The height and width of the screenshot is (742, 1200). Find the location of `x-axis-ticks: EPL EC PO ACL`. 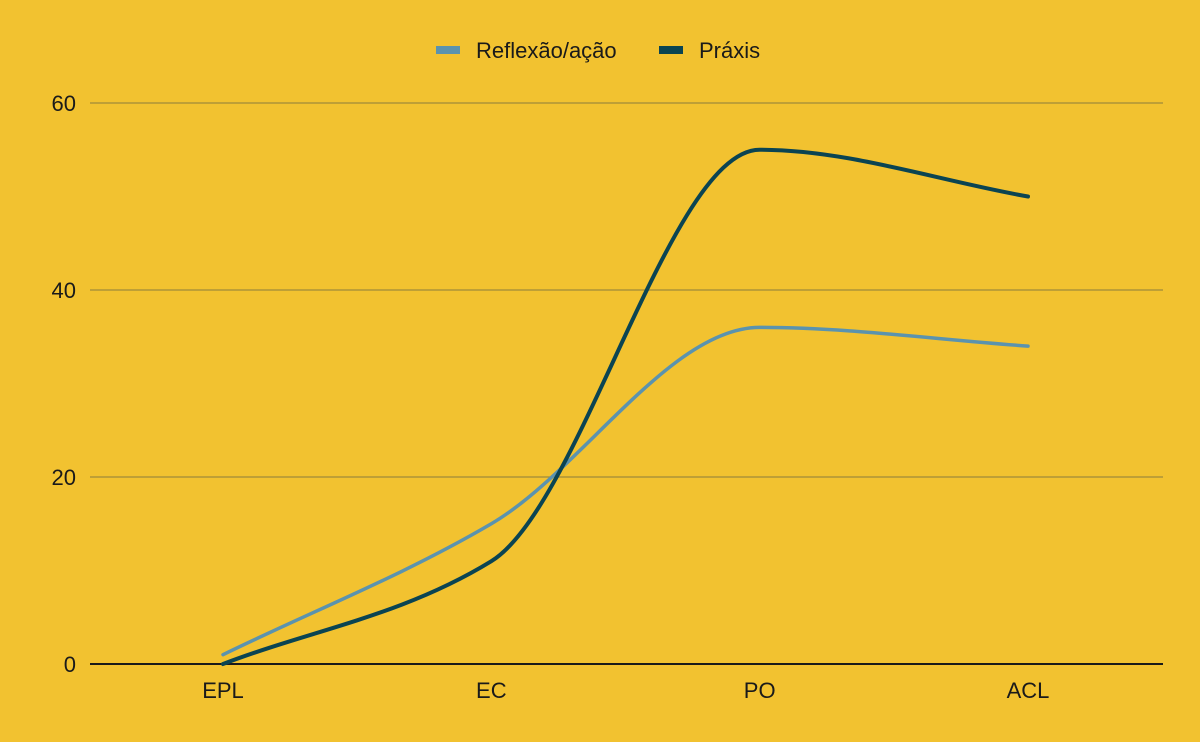

x-axis-ticks: EPL EC PO ACL is located at coordinates (625, 690).